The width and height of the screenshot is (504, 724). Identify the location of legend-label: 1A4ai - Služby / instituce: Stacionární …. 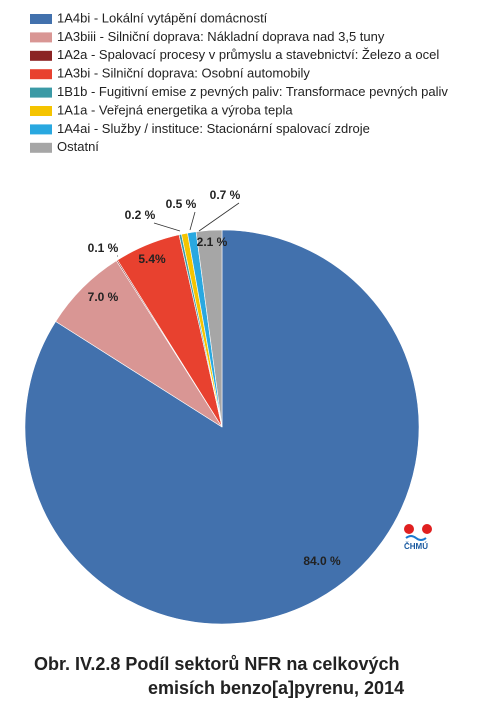
(213, 128).